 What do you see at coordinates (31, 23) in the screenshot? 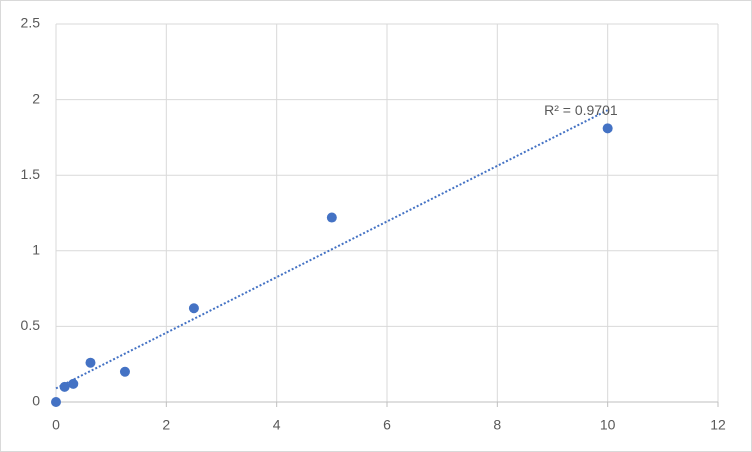
I see `y-tick-label: 2.5` at bounding box center [31, 23].